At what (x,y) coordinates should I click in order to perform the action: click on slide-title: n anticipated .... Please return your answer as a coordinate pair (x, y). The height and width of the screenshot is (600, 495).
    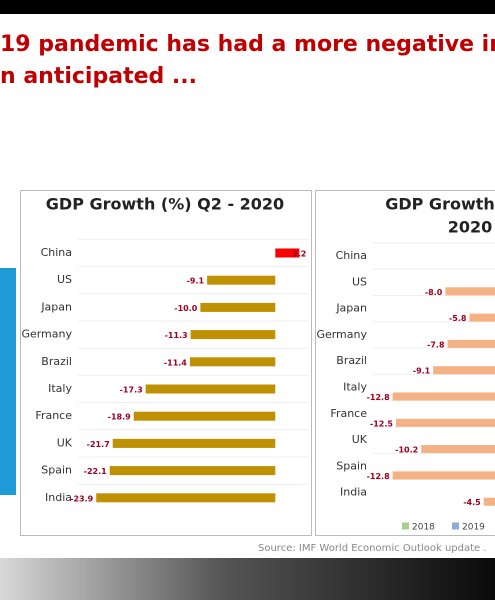
    Looking at the image, I should click on (98, 76).